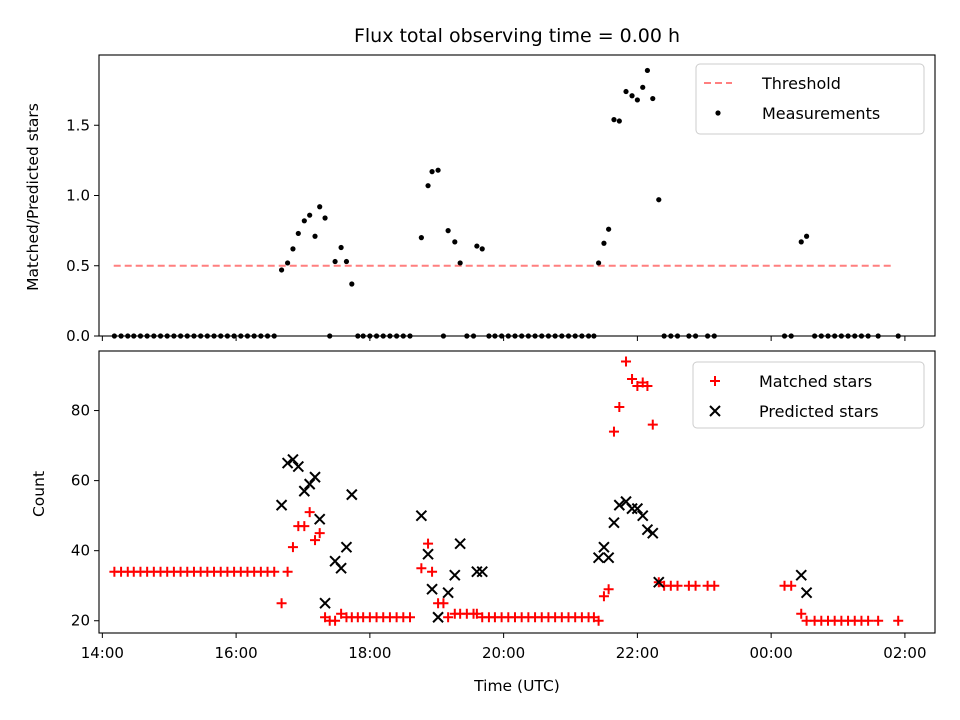  What do you see at coordinates (80, 481) in the screenshot?
I see `bottom-y-tick-label: 60` at bounding box center [80, 481].